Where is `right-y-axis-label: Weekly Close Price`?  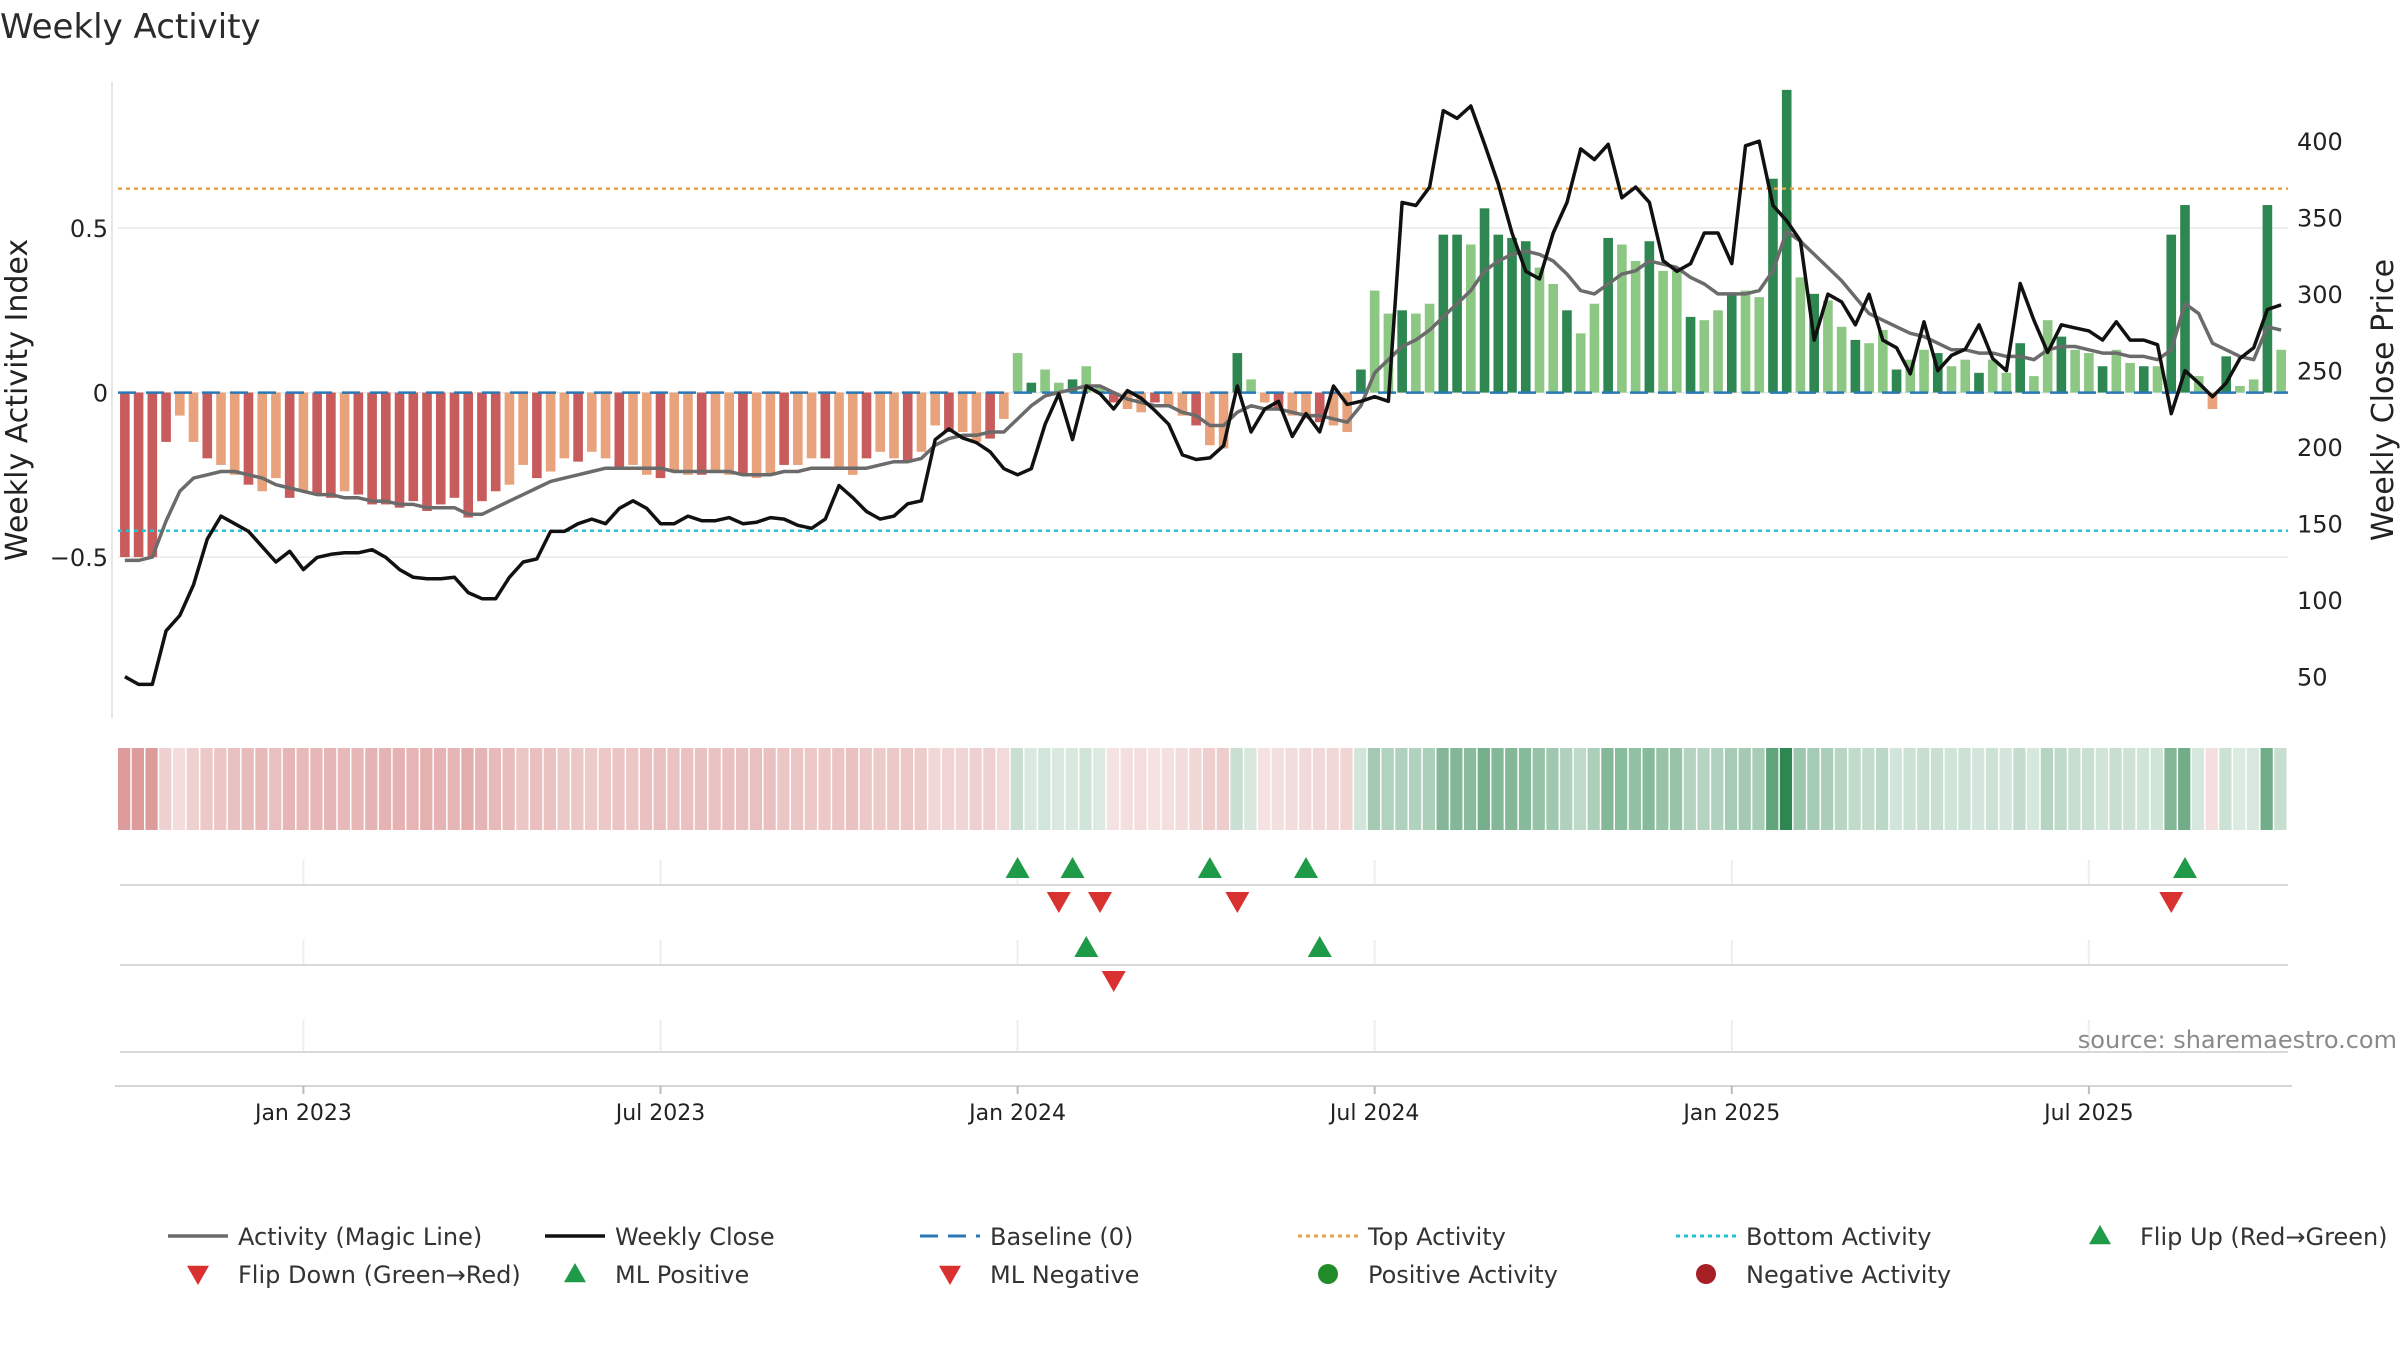 right-y-axis-label: Weekly Close Price is located at coordinates (2383, 400).